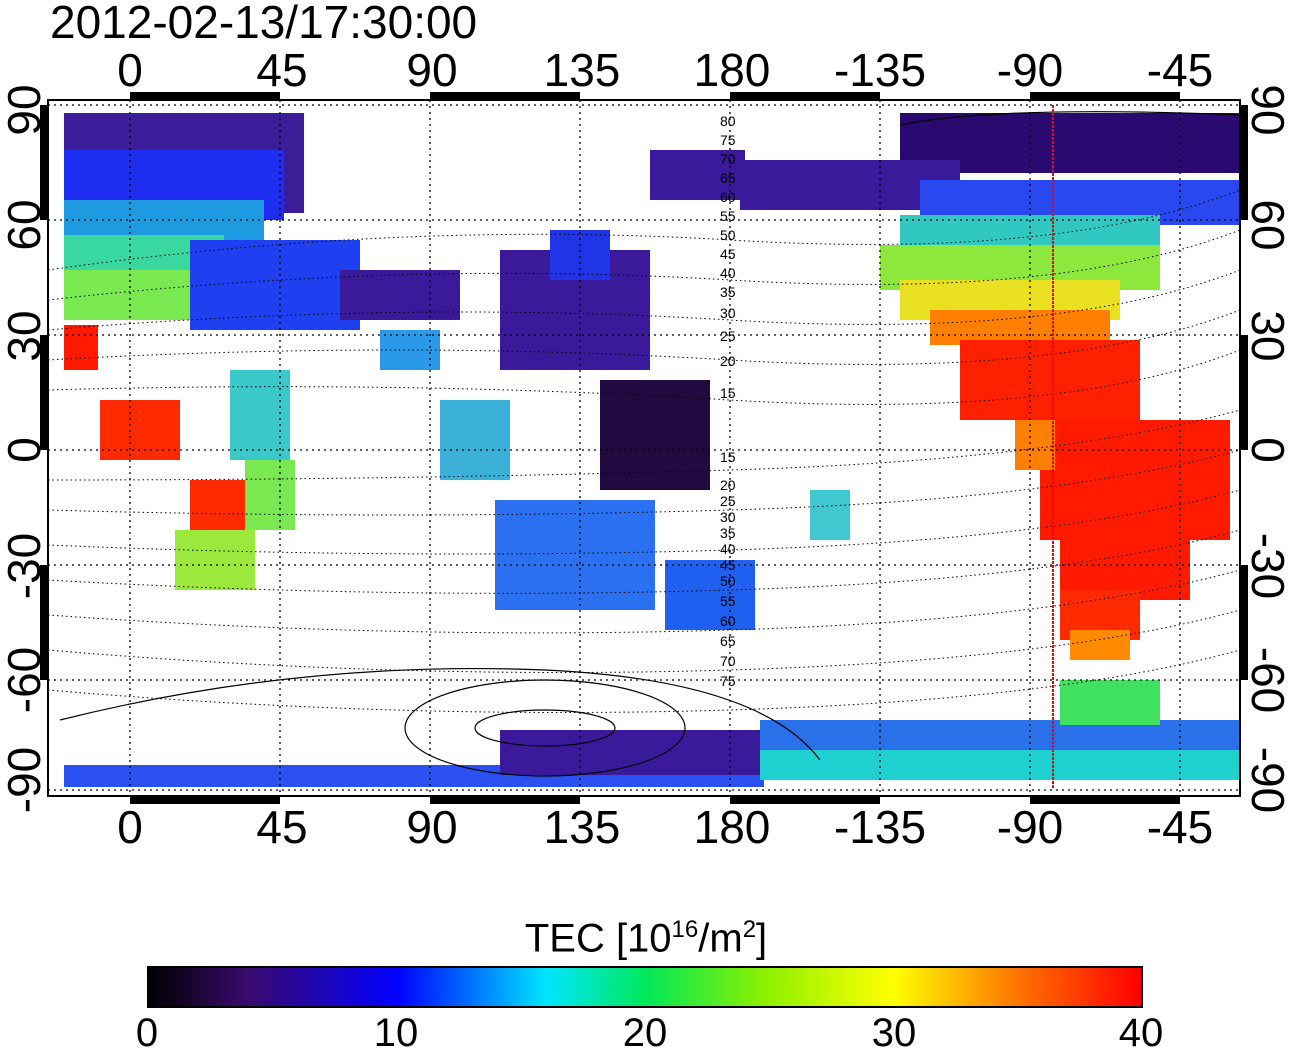 Image resolution: width=1292 pixels, height=1057 pixels. What do you see at coordinates (598, 938) in the screenshot?
I see `colorbar-title-main: TEC [10` at bounding box center [598, 938].